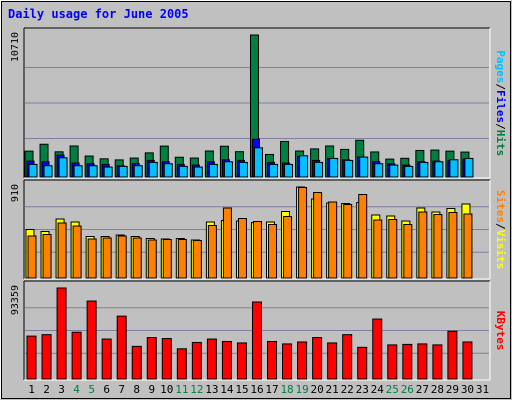 This screenshot has width=512, height=405. Describe the element at coordinates (347, 389) in the screenshot. I see `x-tick-label-day-22: 22` at that location.